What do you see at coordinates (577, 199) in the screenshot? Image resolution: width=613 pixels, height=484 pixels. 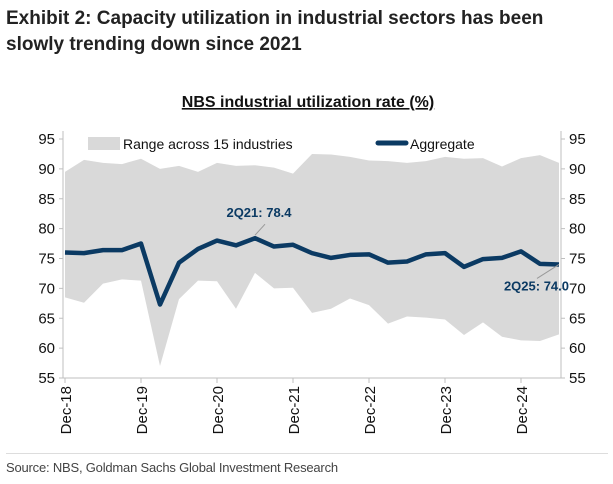 I see `y-tick-label-right: 85` at bounding box center [577, 199].